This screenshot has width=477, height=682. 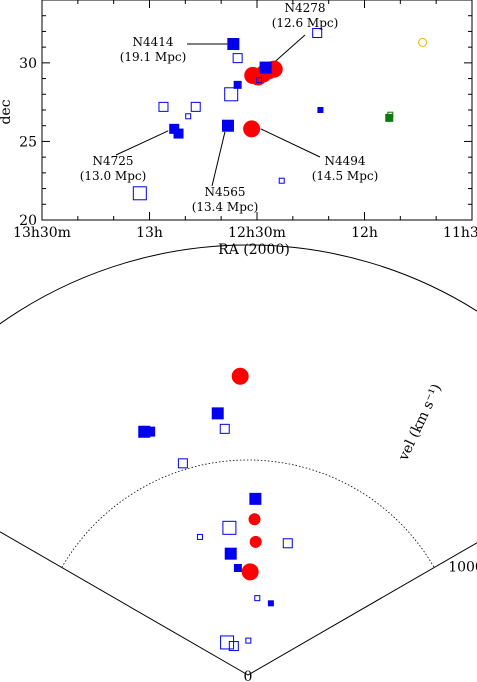 I want to click on annotation-distance: (13.0 Mpc), so click(x=113, y=176).